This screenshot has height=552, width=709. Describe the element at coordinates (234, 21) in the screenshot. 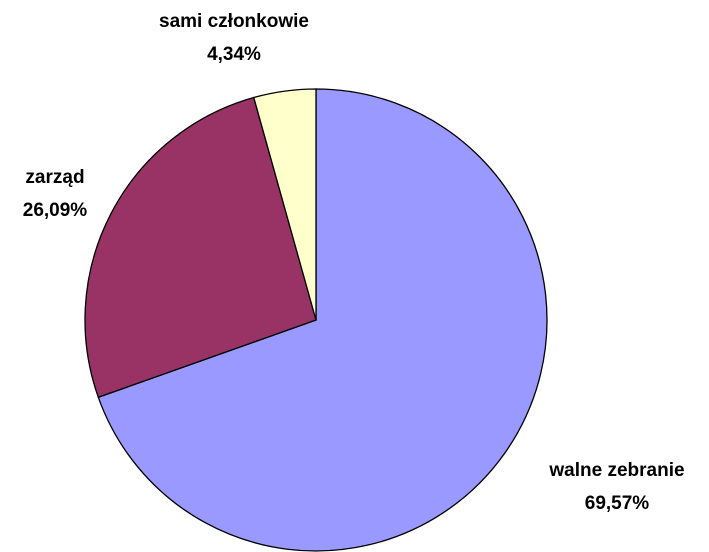

I see `slice-label: sami członkowie` at that location.